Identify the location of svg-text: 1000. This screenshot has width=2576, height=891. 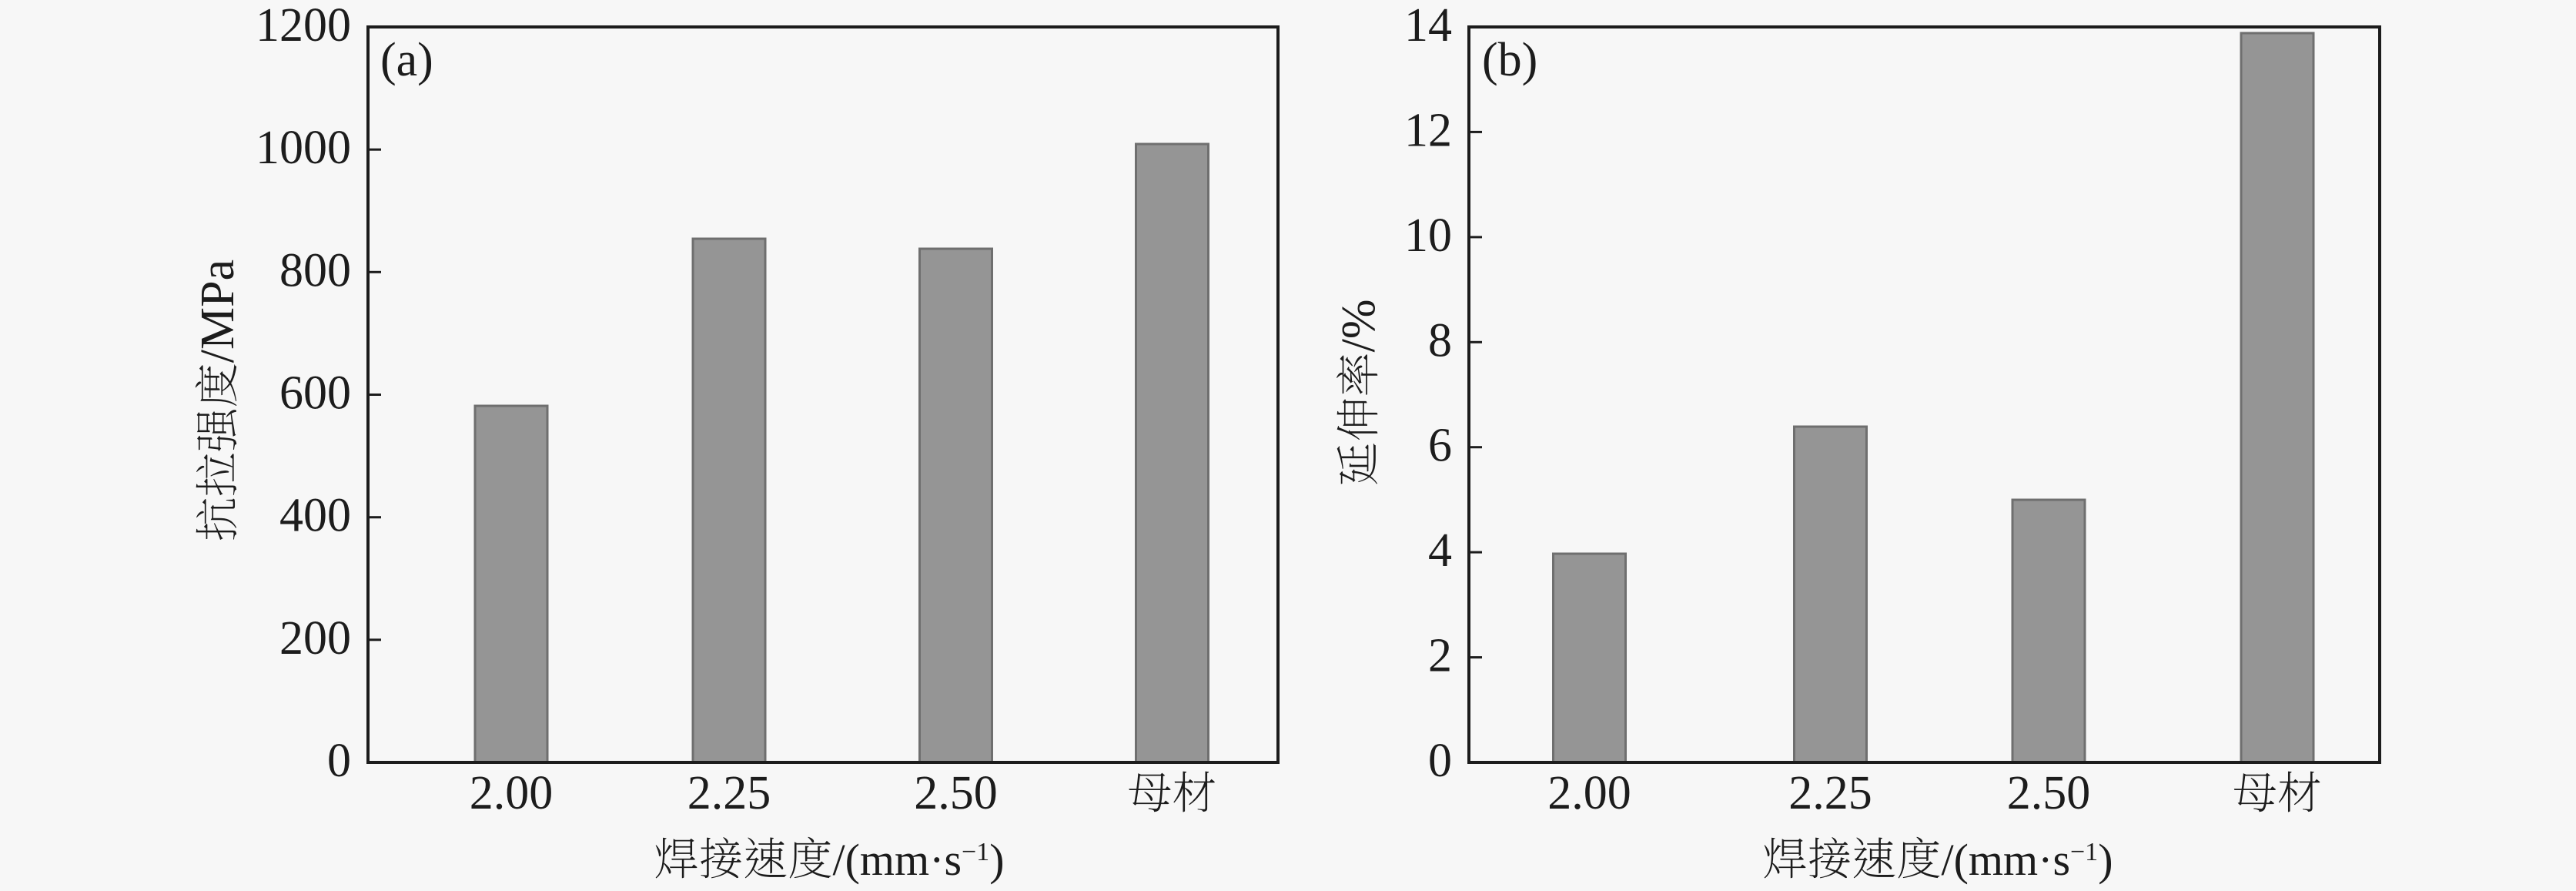
(303, 148).